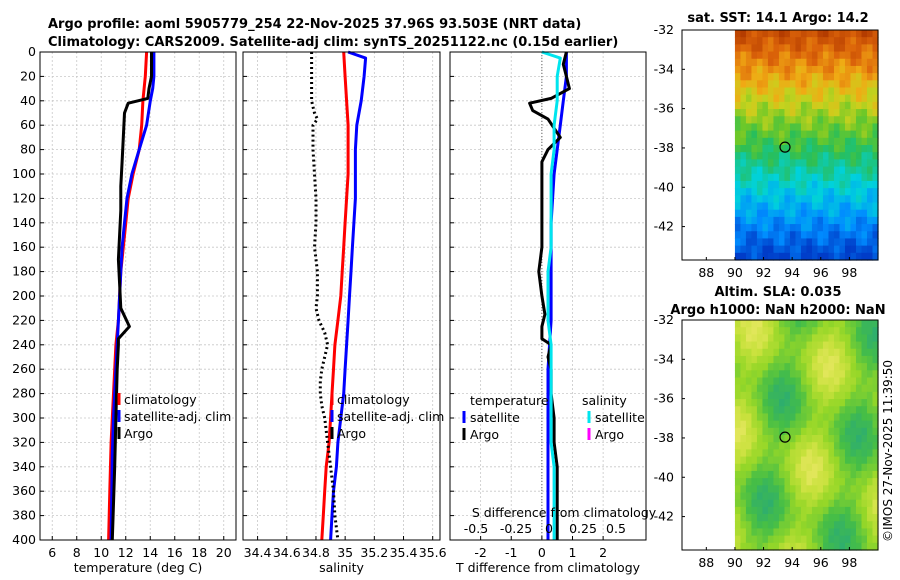 The image size is (900, 580). I want to click on x-tick-label: 18, so click(199, 552).